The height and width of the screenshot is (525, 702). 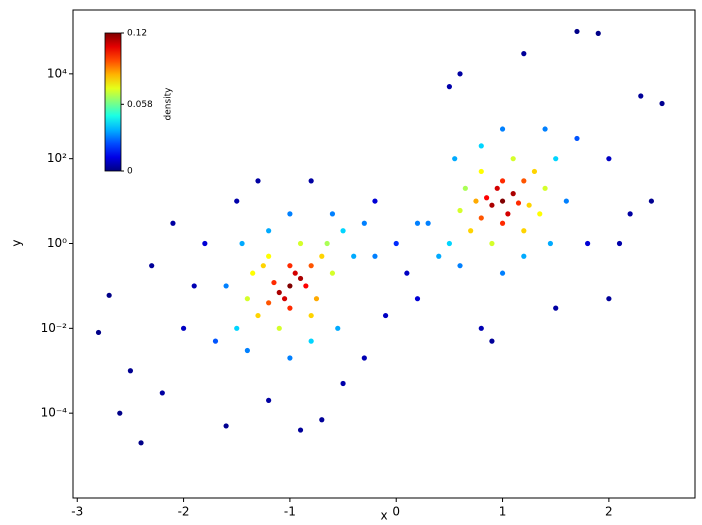 I want to click on y-tick-label: 10², so click(x=57, y=158).